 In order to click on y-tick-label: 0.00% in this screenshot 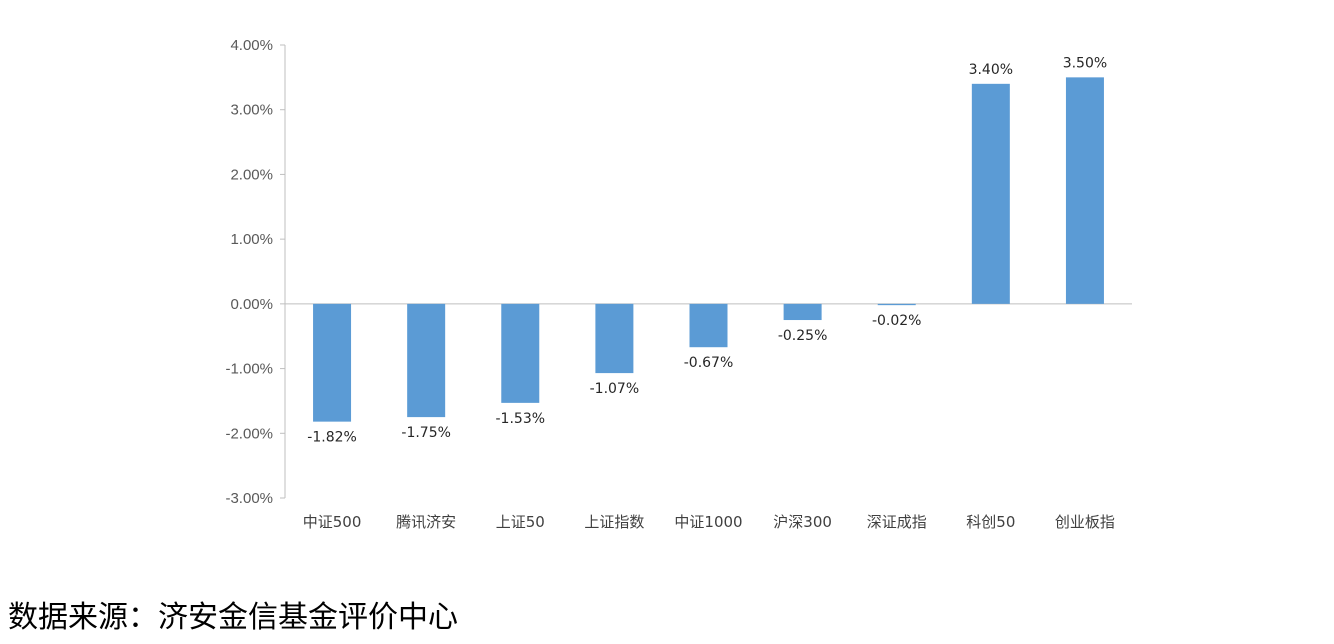, I will do `click(251, 304)`.